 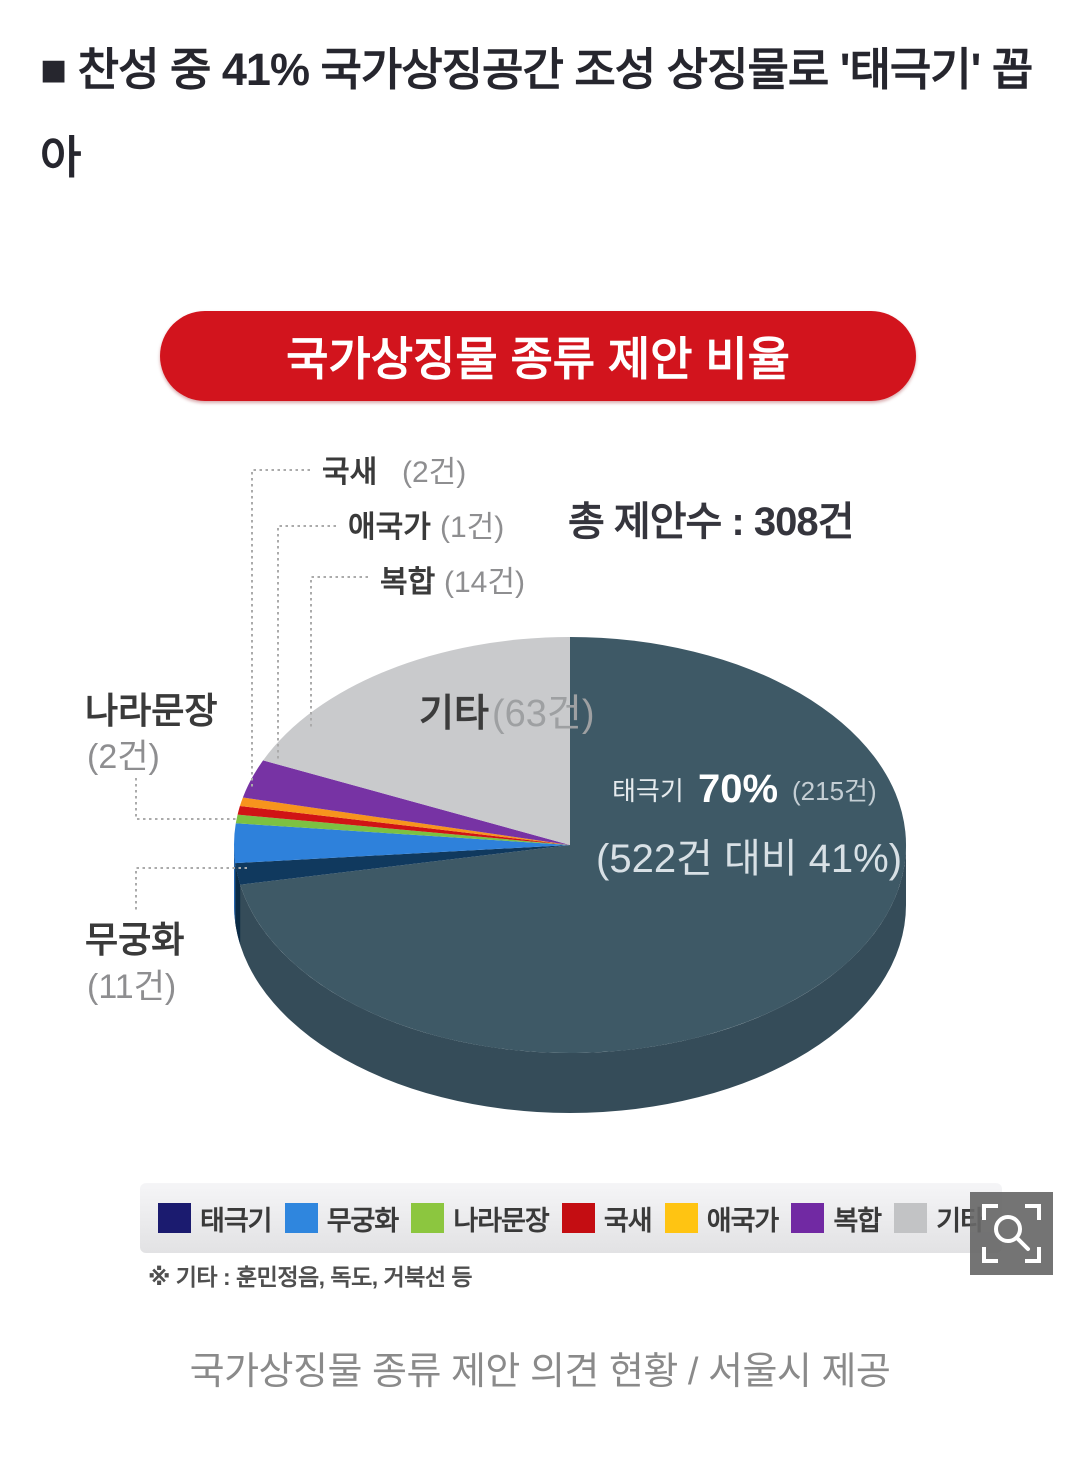 What do you see at coordinates (570, 979) in the screenshot?
I see `pie-side-main` at bounding box center [570, 979].